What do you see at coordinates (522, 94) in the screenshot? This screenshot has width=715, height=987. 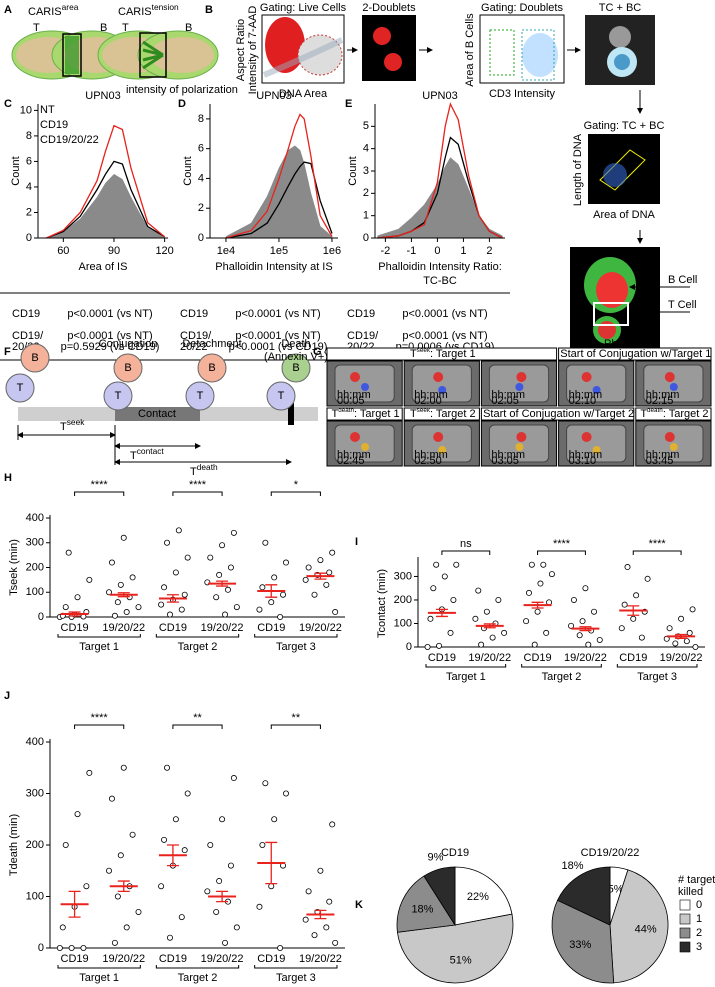 I see `label: CD3 Intensity` at bounding box center [522, 94].